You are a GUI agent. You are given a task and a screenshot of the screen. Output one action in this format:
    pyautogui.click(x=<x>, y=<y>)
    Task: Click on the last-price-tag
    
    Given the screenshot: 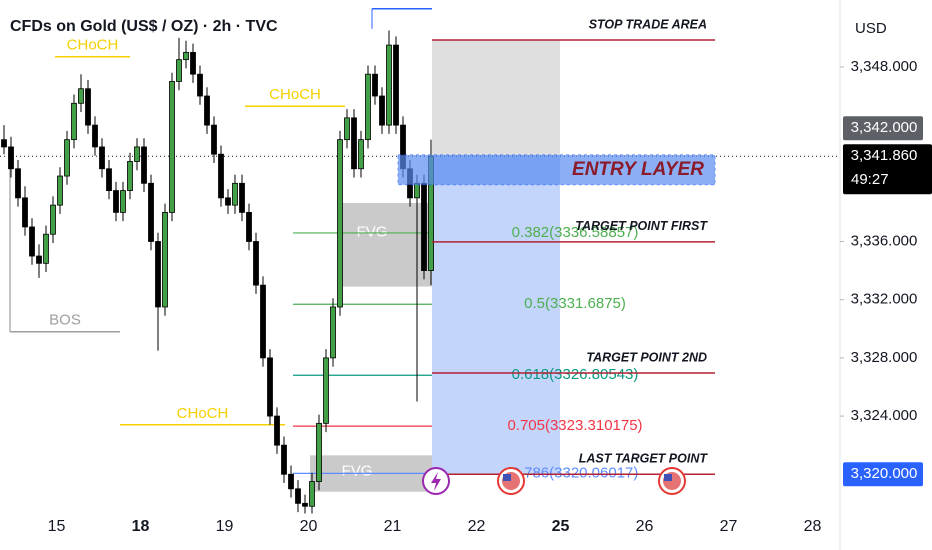 What is the action you would take?
    pyautogui.click(x=887, y=169)
    